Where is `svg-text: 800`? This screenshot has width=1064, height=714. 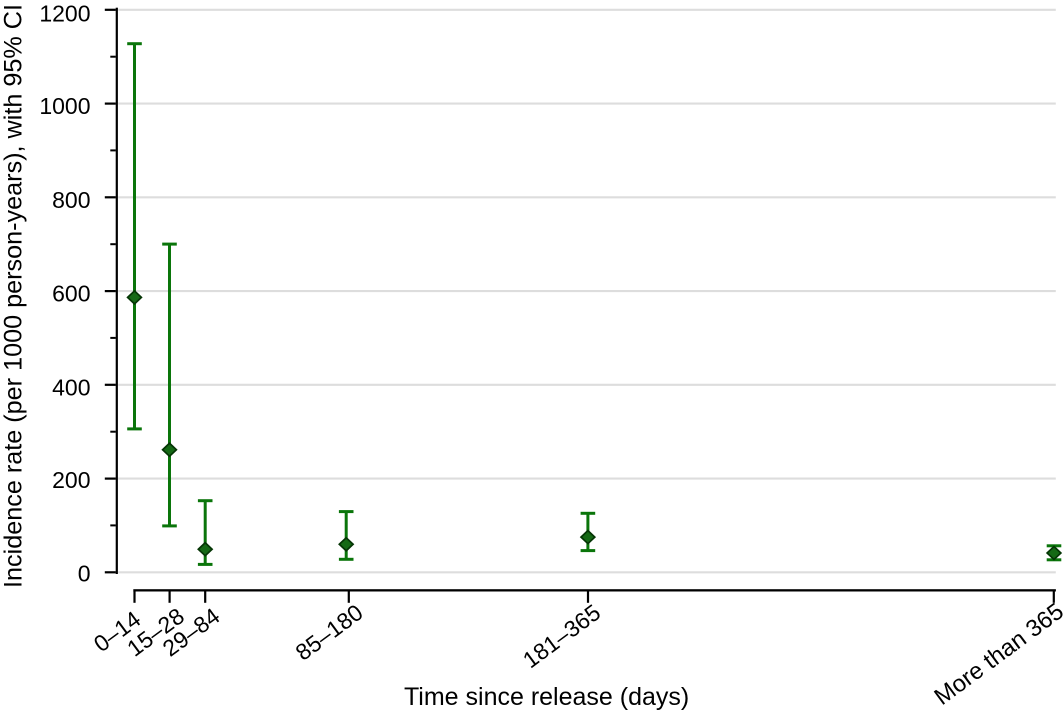
svg-text: 800 is located at coordinates (71, 200).